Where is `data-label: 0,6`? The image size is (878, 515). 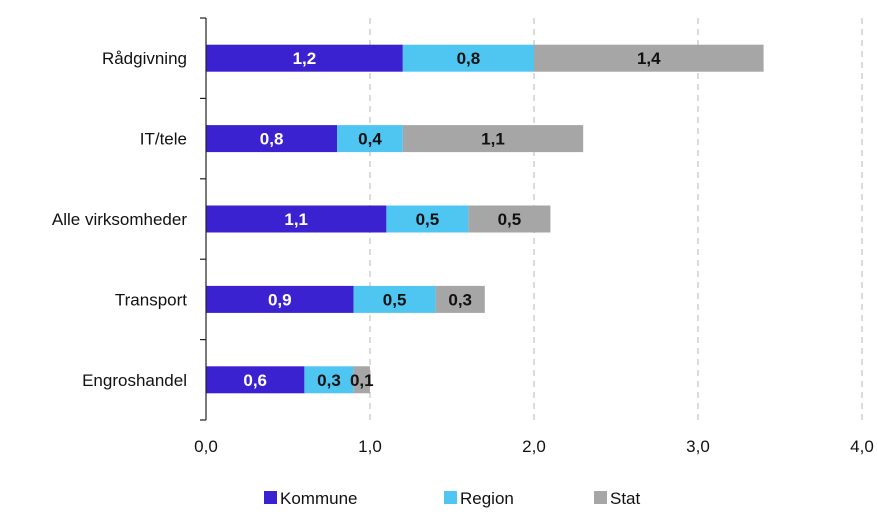
data-label: 0,6 is located at coordinates (255, 380).